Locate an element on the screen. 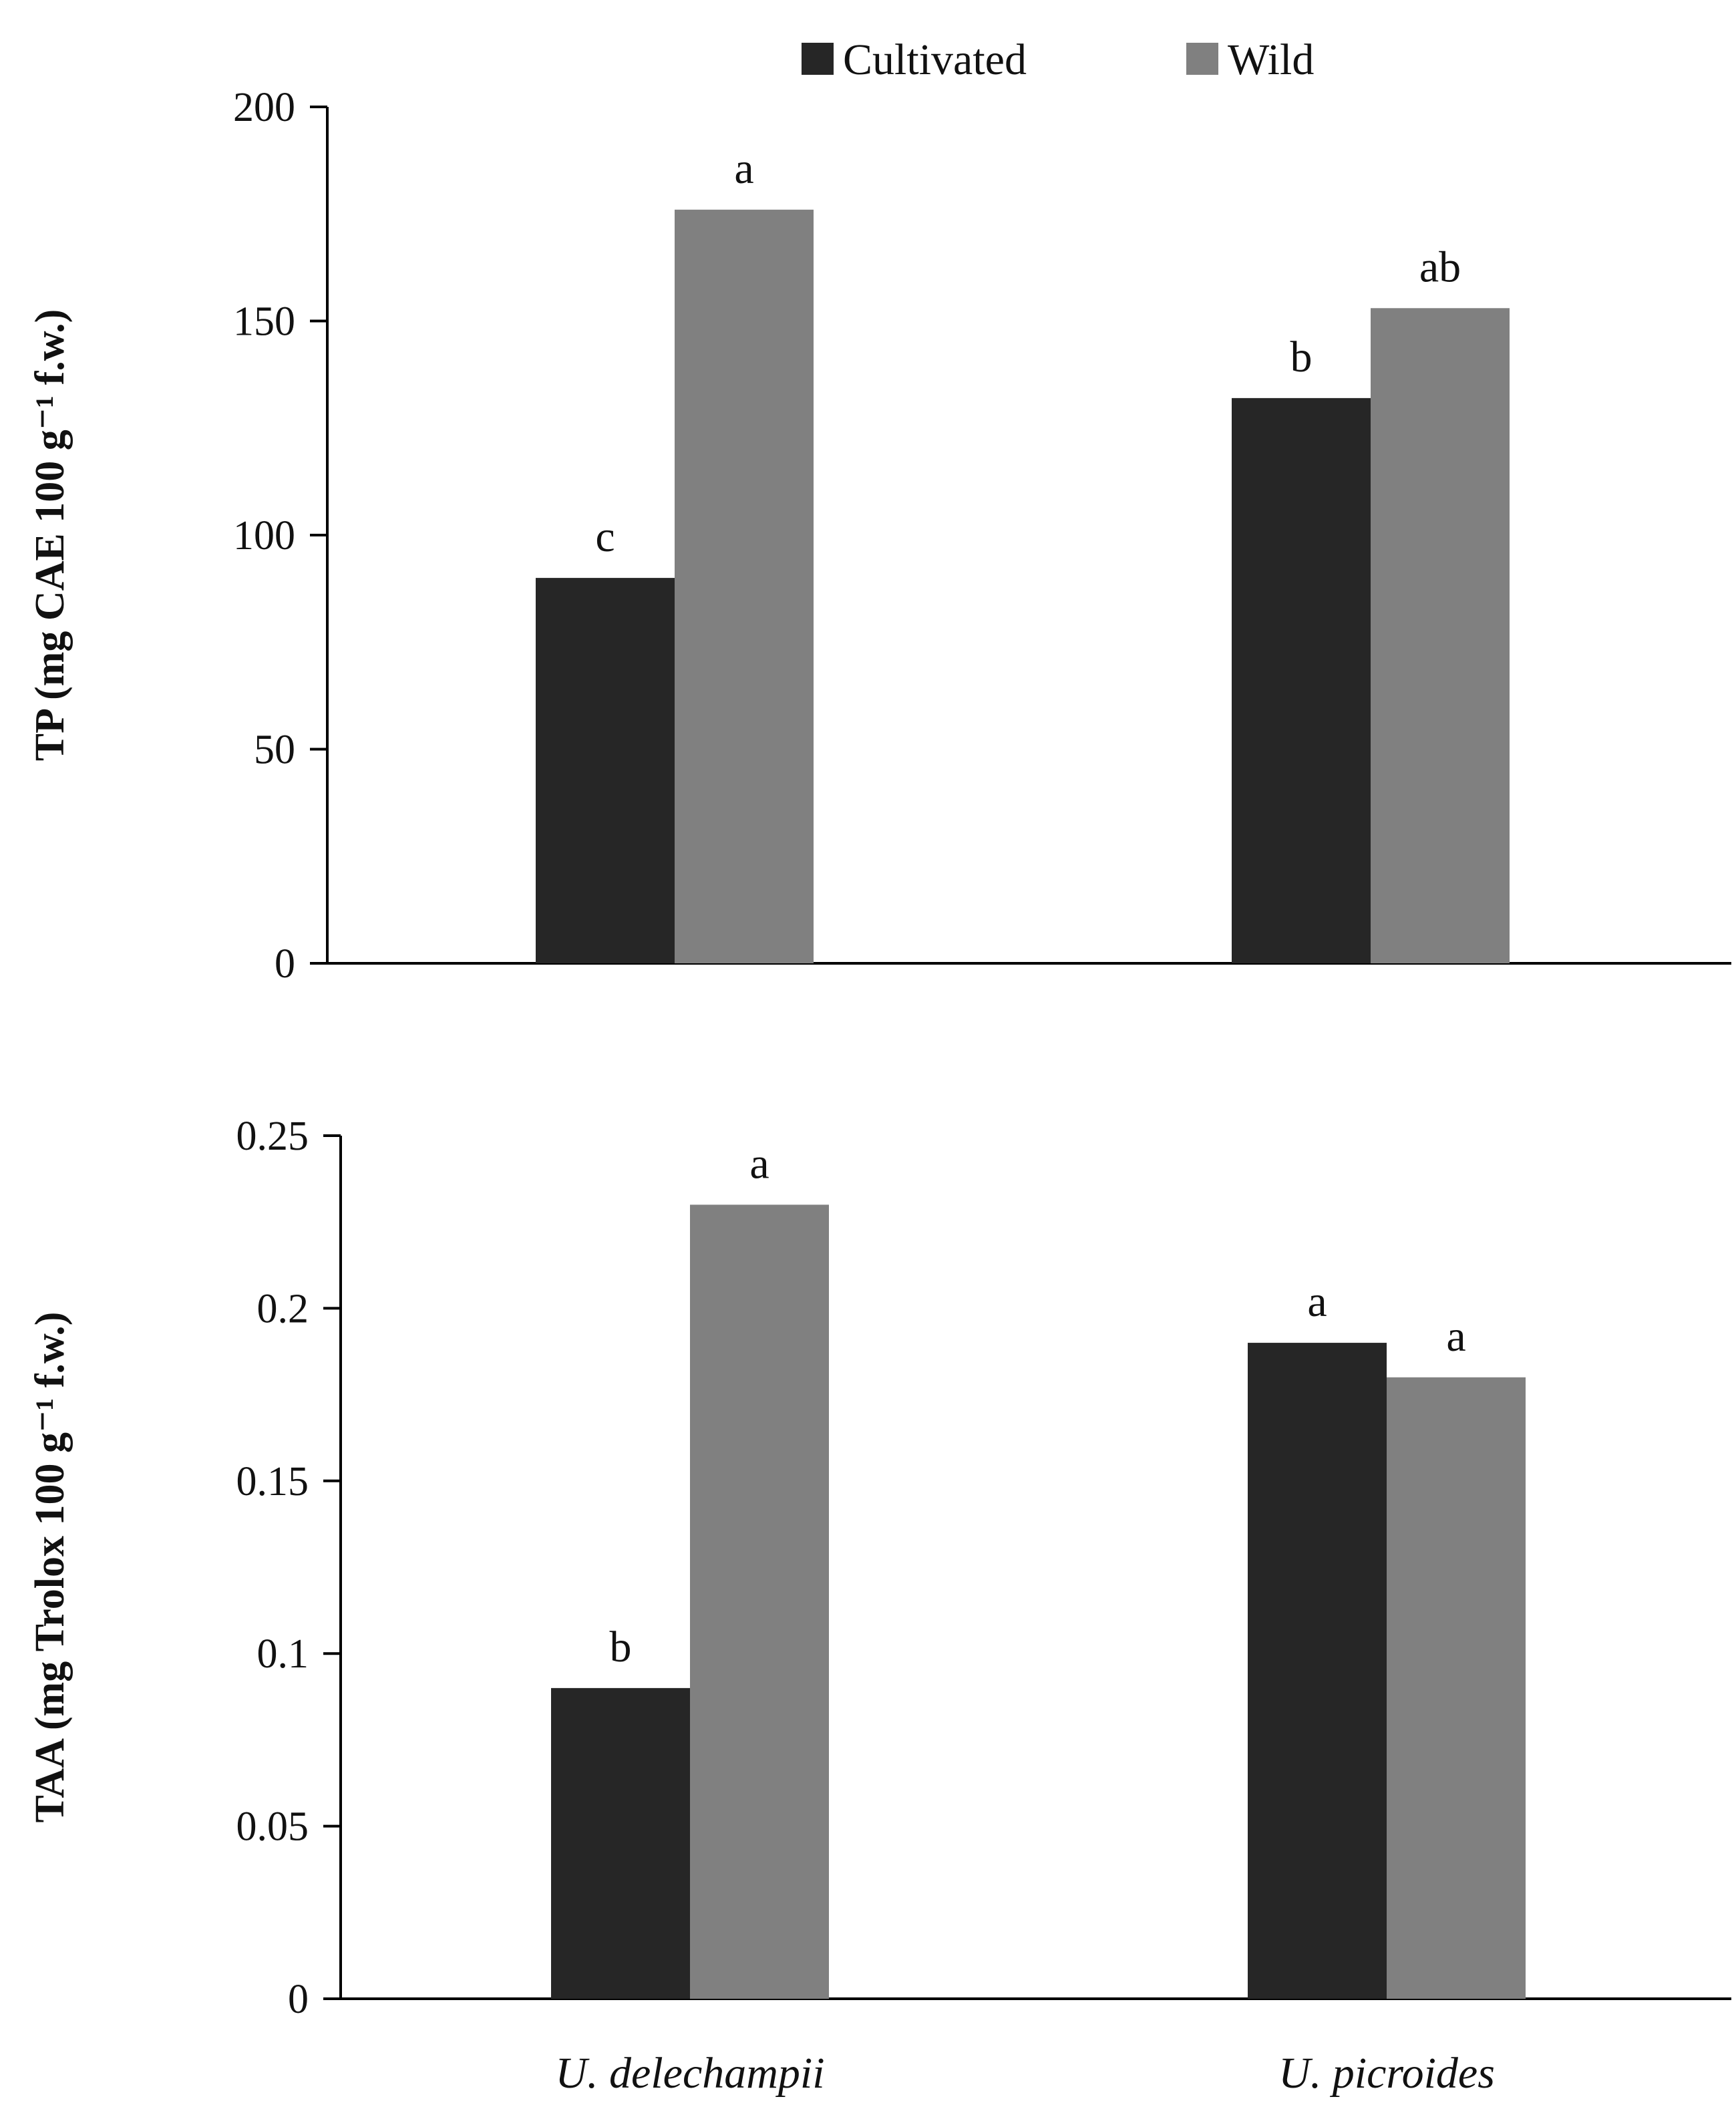  x-category-labels: U. delechampii U. picroides is located at coordinates (1025, 2073).